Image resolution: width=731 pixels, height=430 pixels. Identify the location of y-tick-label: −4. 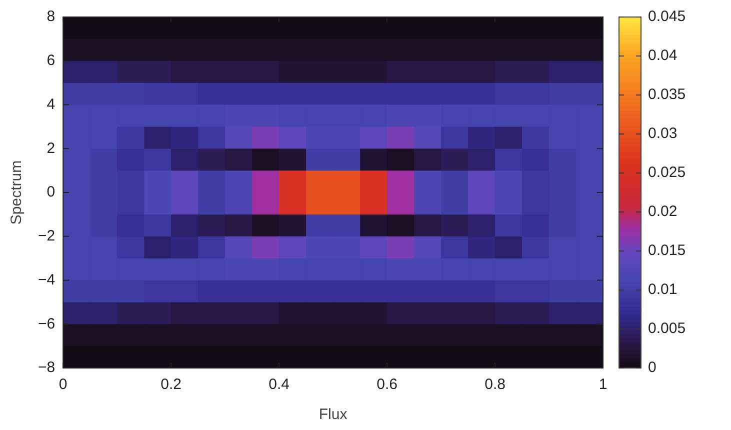
(47, 279).